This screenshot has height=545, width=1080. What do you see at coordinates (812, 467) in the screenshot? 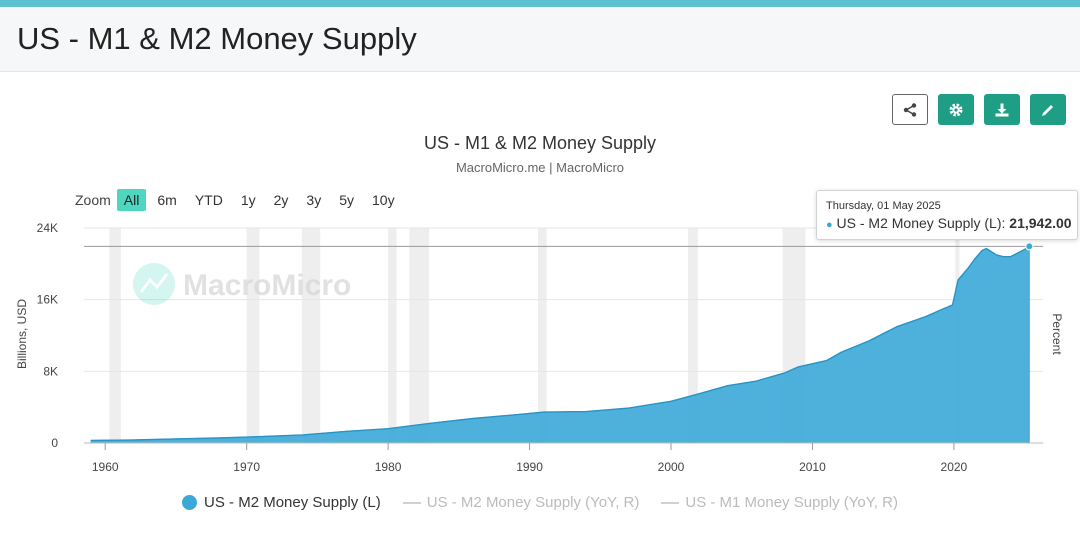
I see `x-tick-label: 2010` at bounding box center [812, 467].